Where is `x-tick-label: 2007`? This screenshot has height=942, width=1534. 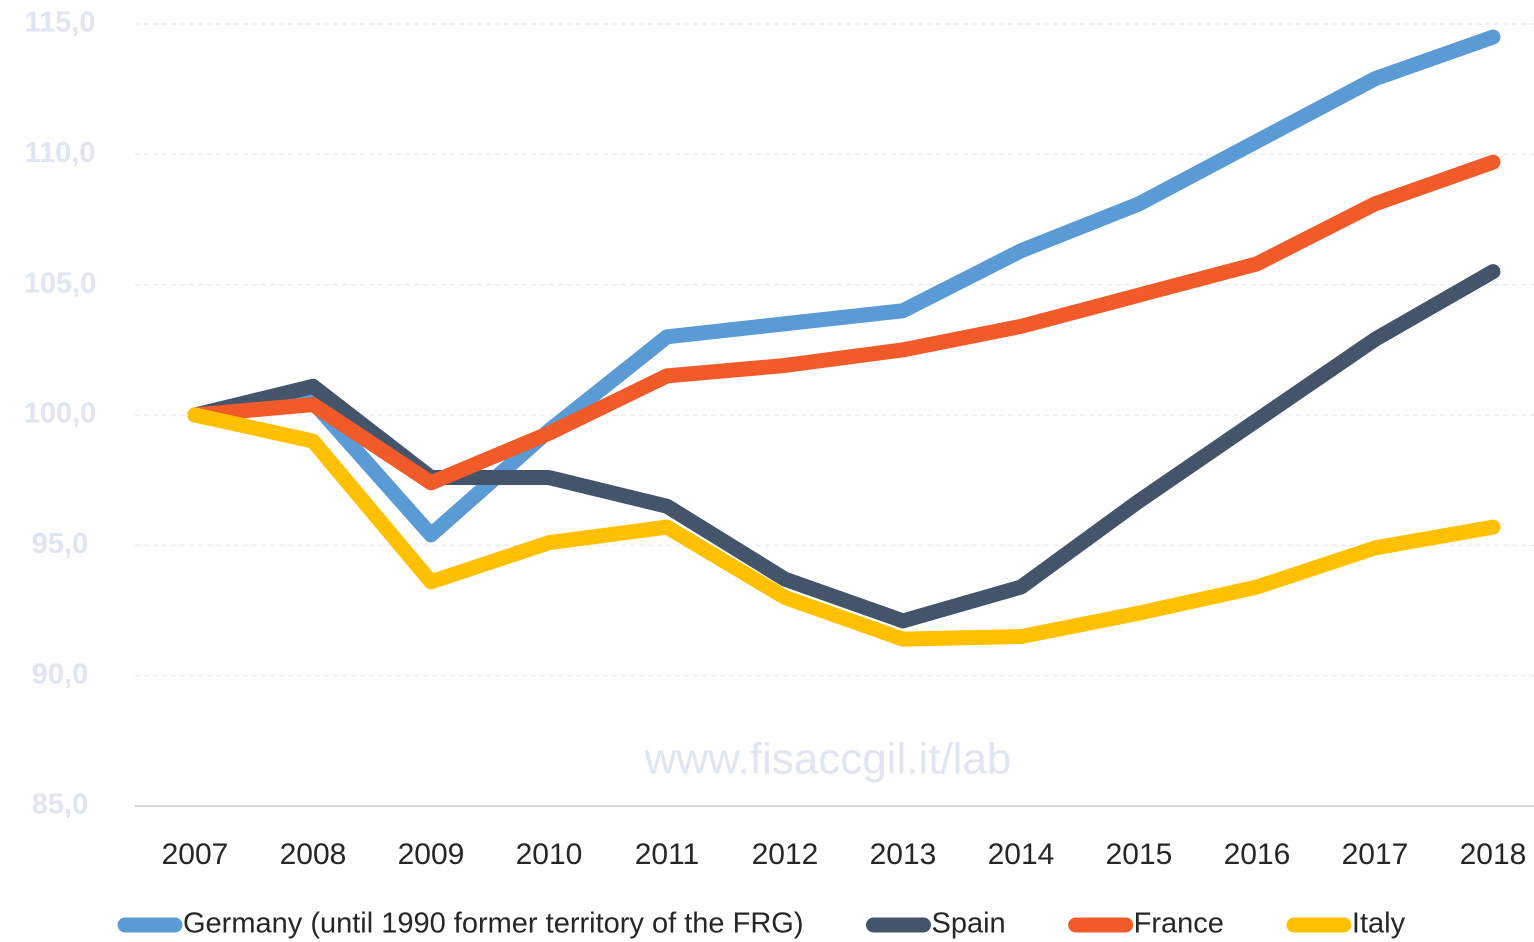
x-tick-label: 2007 is located at coordinates (195, 854).